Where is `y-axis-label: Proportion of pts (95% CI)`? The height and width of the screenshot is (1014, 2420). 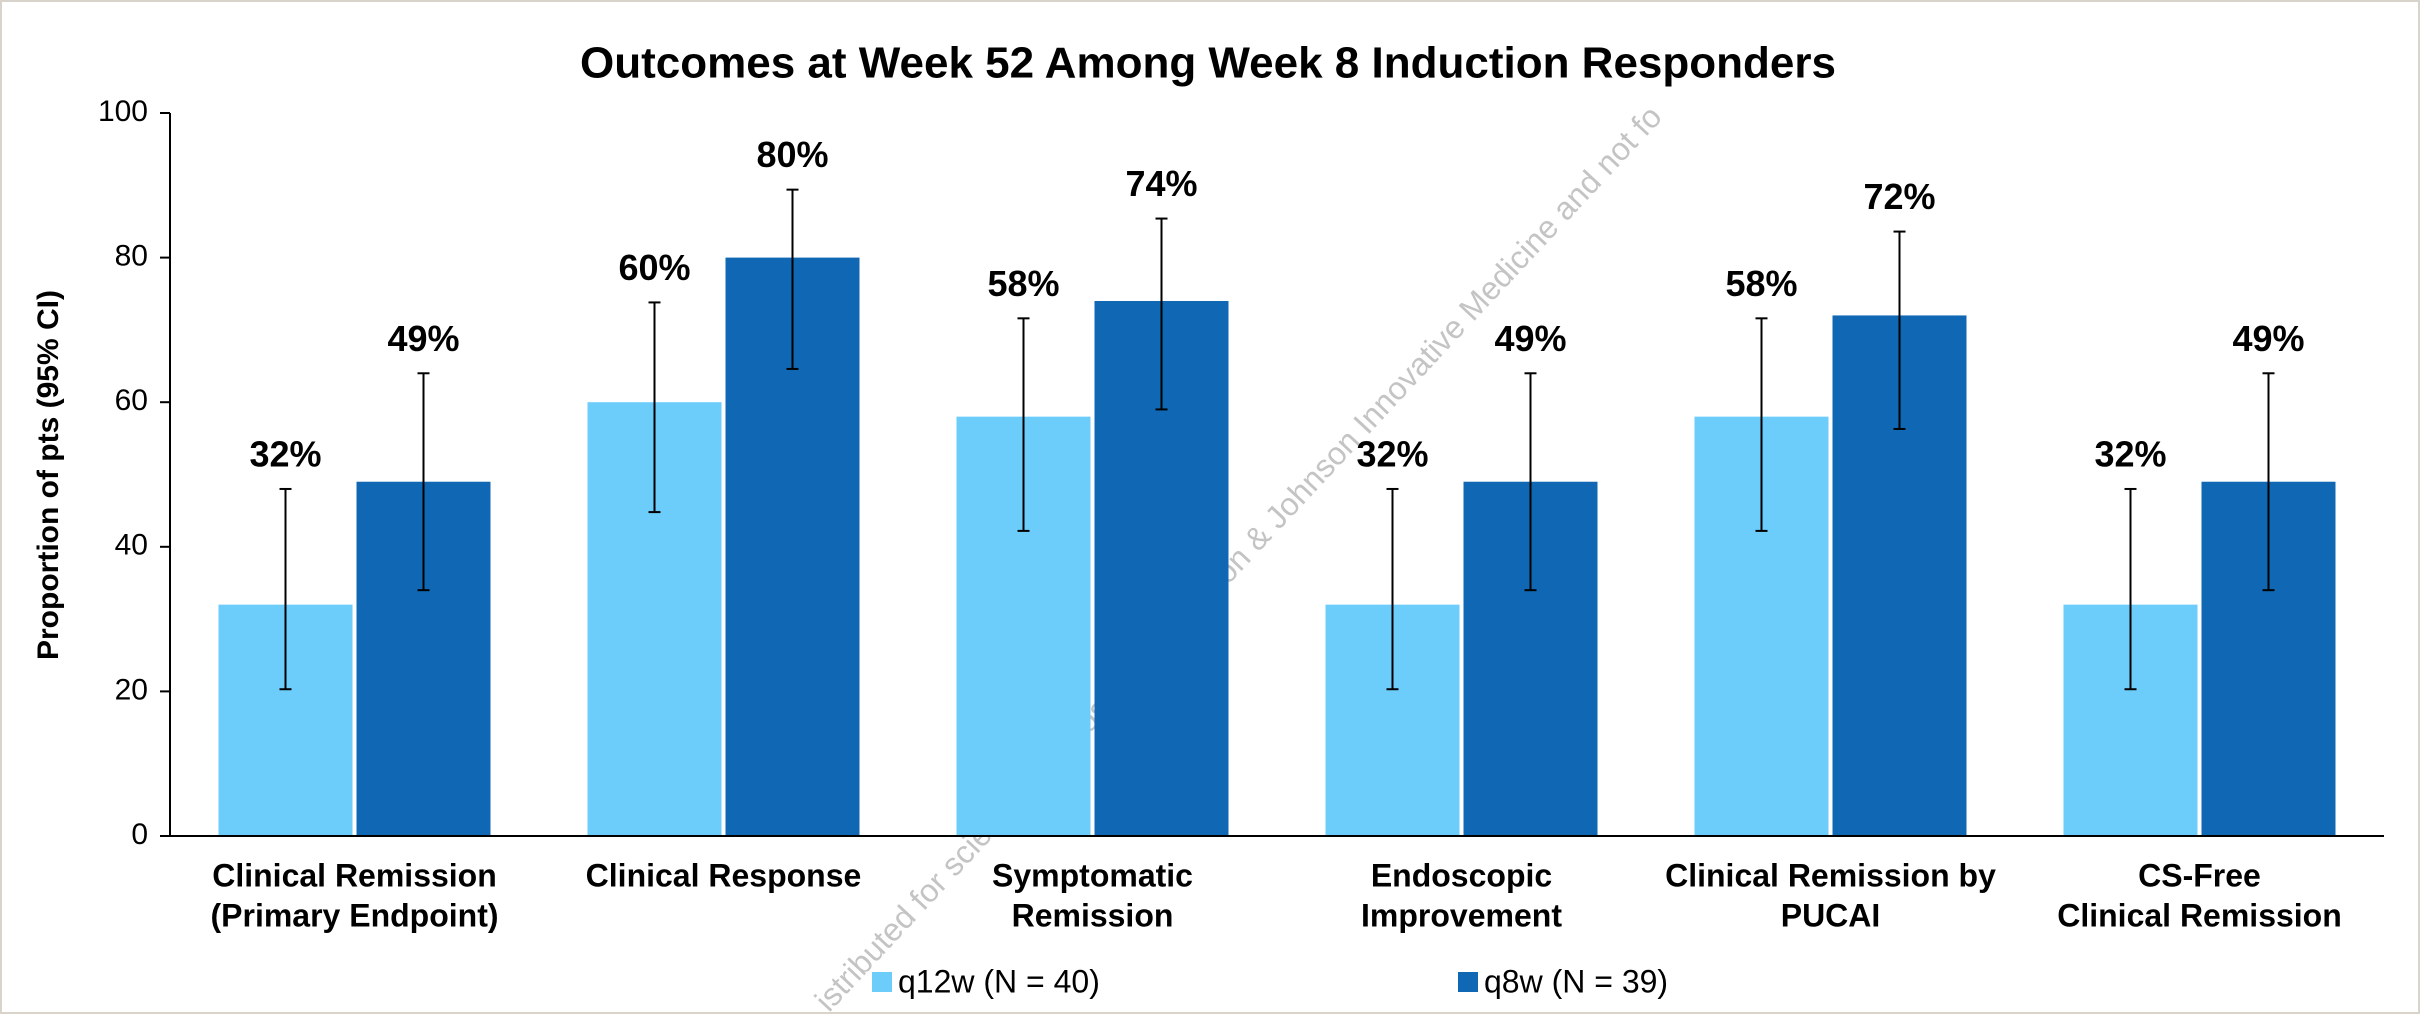 y-axis-label: Proportion of pts (95% CI) is located at coordinates (48, 475).